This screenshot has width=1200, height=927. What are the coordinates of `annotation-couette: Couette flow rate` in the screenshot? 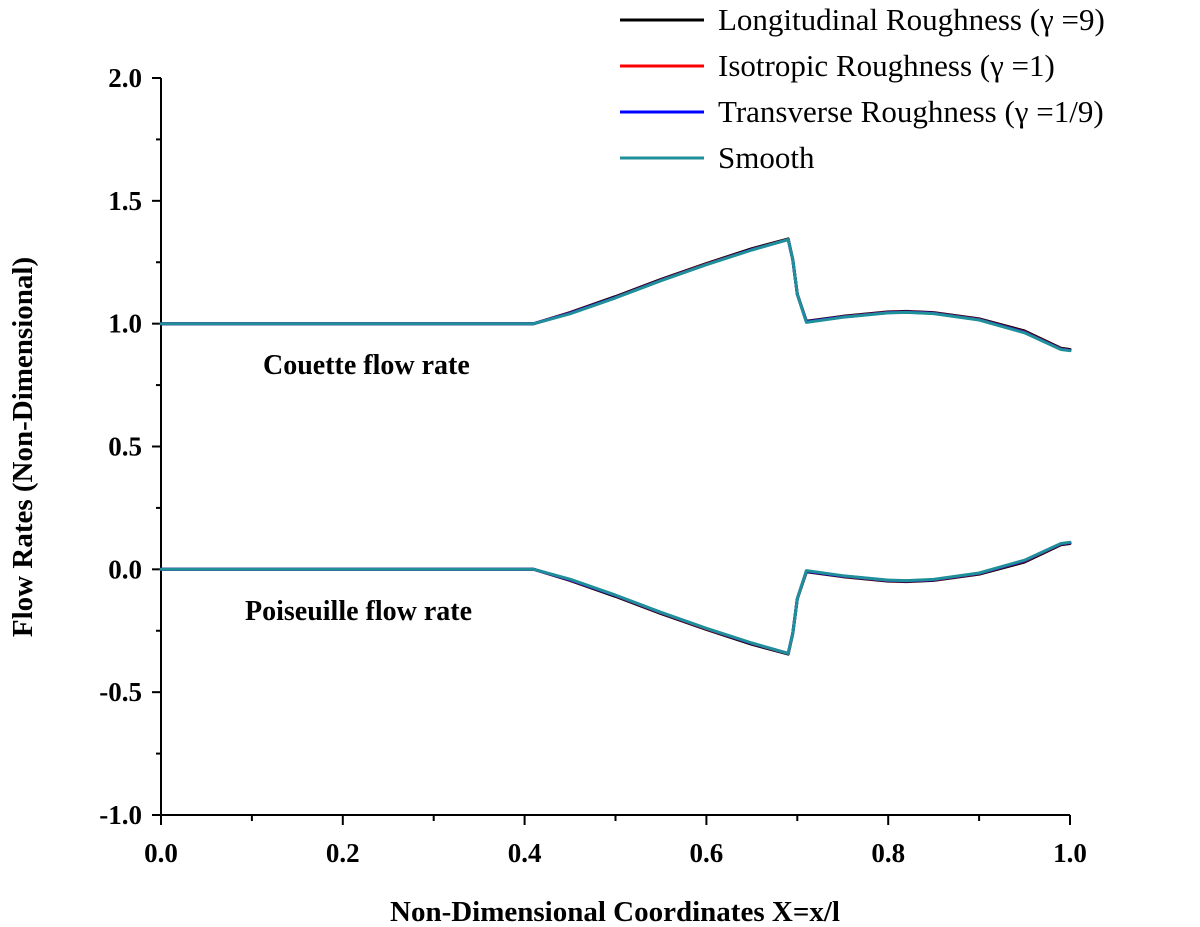 It's located at (366, 365).